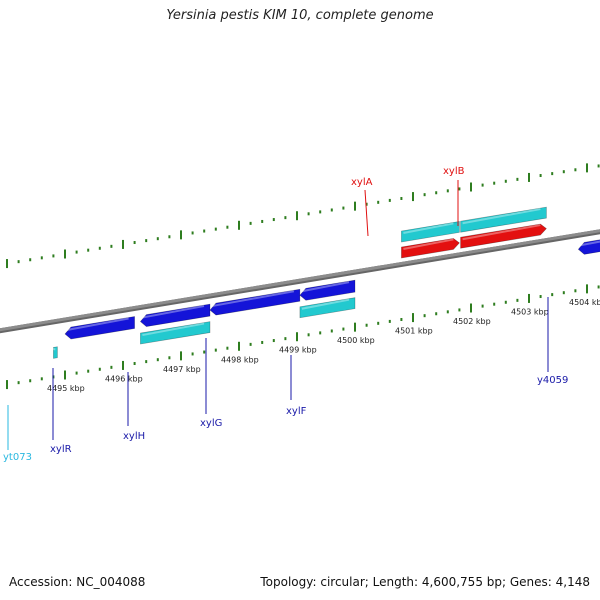 This screenshot has width=600, height=600. What do you see at coordinates (414, 331) in the screenshot?
I see `kbp-tick-label: 4501 kbp` at bounding box center [414, 331].